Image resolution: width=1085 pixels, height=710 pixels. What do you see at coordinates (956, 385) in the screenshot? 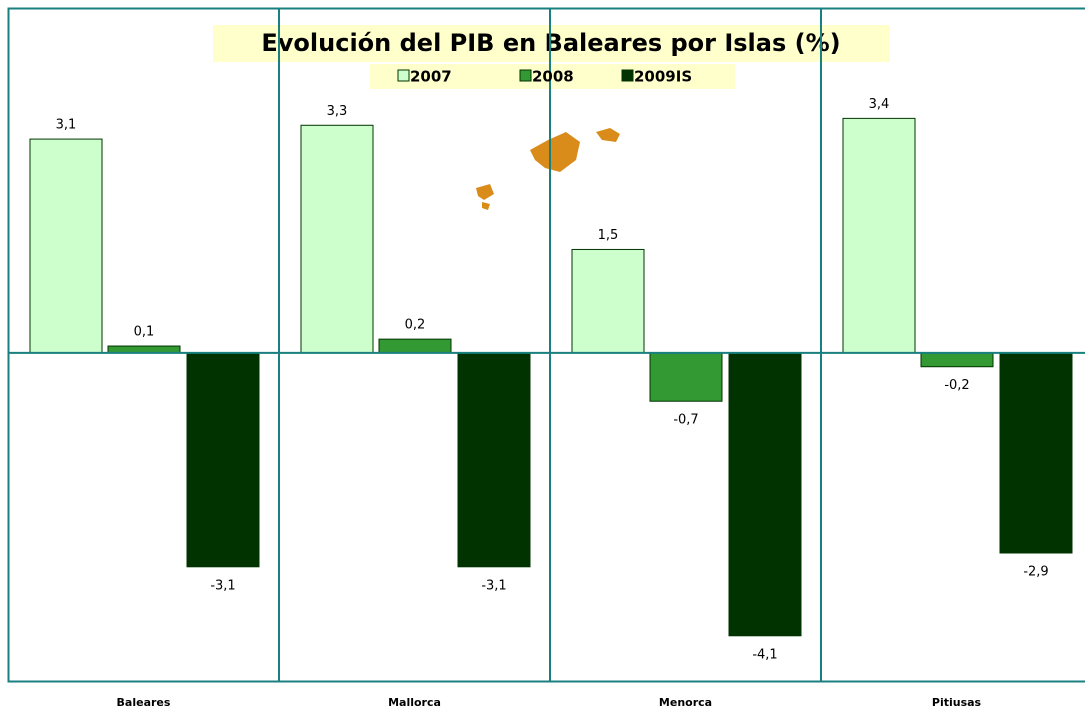
I see `data-label: -0,2` at bounding box center [956, 385].